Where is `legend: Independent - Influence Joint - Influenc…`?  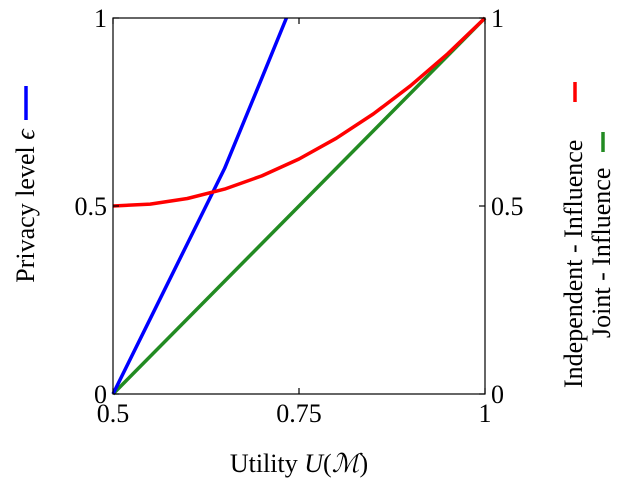 legend: Independent - Influence Joint - Influenc… is located at coordinates (587, 235).